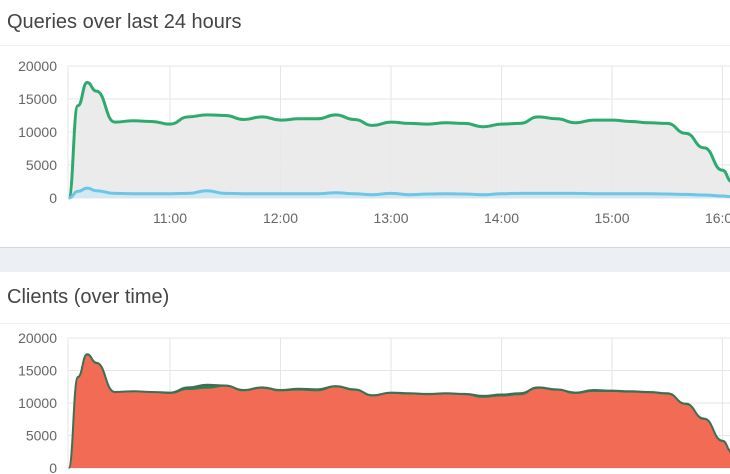 The width and height of the screenshot is (730, 474). What do you see at coordinates (611, 218) in the screenshot?
I see `queries-x-tick-label: 15:00` at bounding box center [611, 218].